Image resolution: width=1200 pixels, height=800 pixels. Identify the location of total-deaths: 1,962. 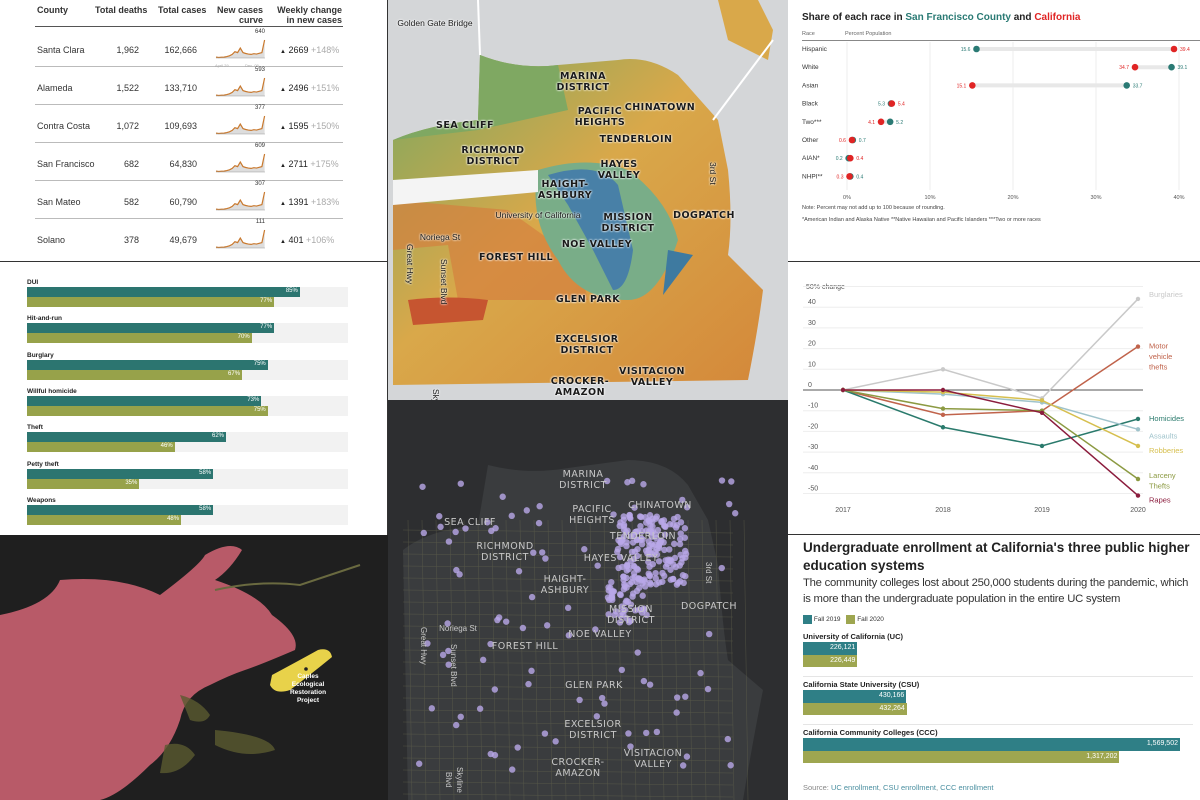
(127, 50).